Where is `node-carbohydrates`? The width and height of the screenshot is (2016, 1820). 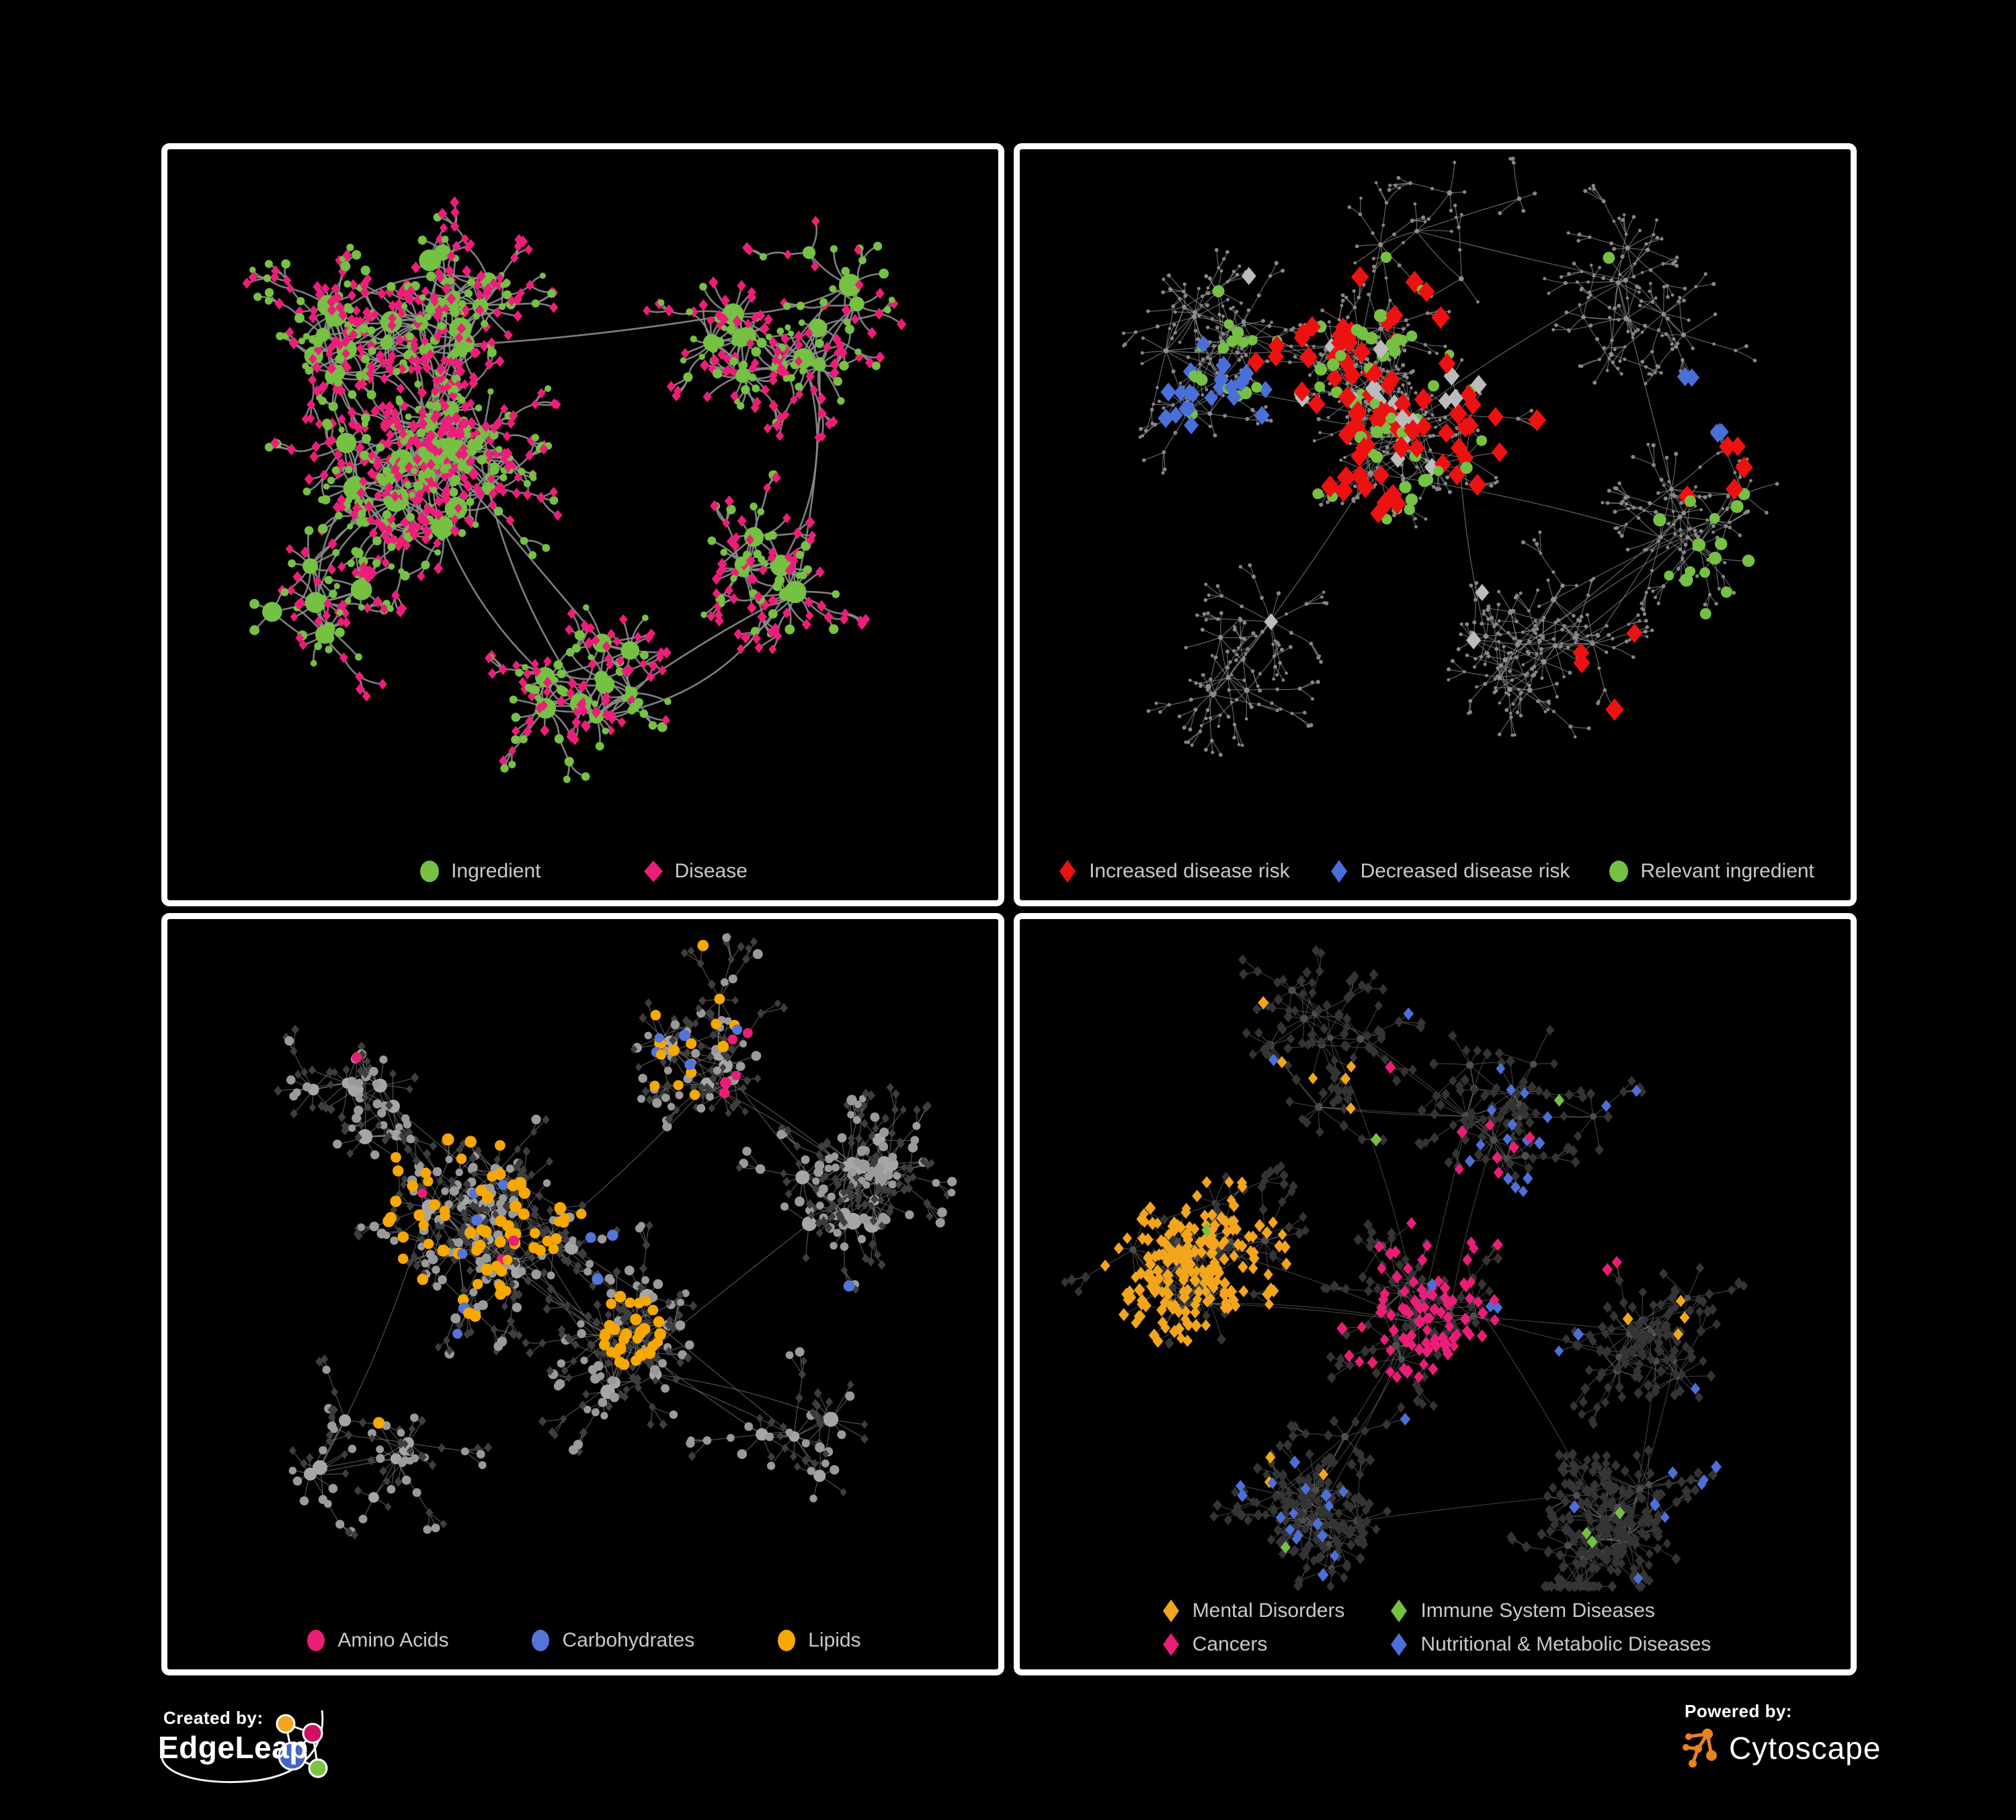 node-carbohydrates is located at coordinates (612, 1235).